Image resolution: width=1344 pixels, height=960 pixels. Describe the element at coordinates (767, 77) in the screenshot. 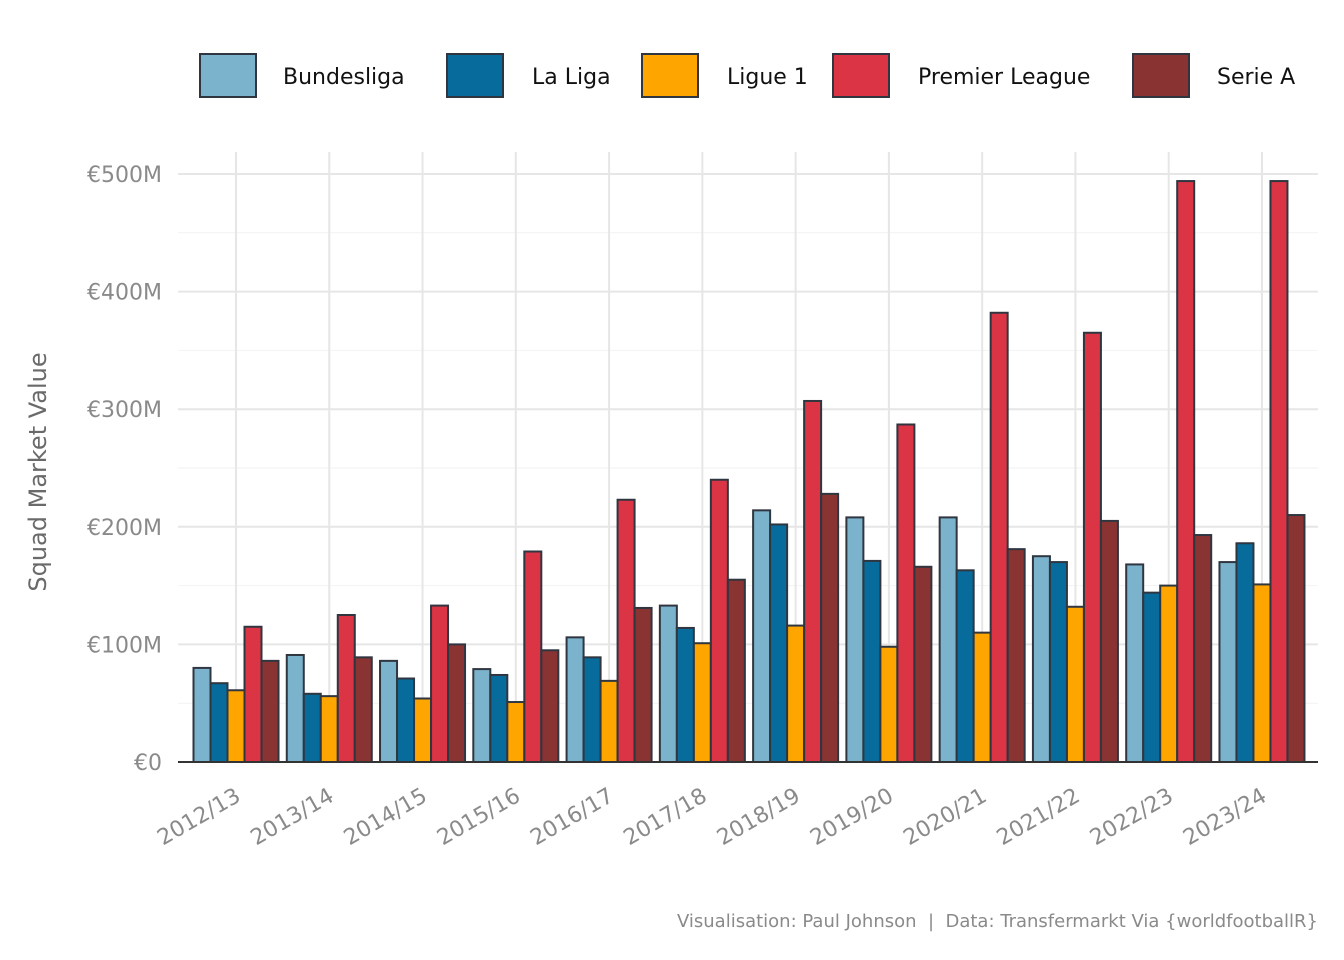

I see `legend-label: Ligue 1` at that location.